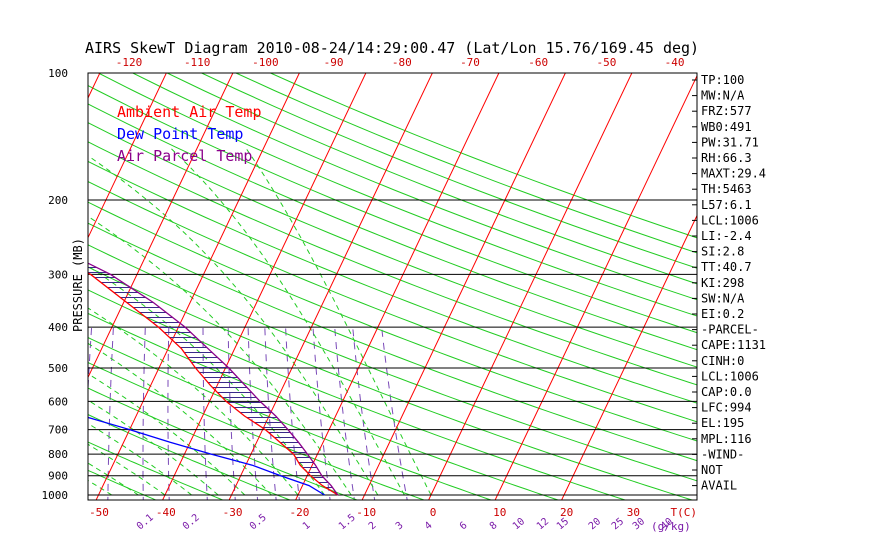 Image resolution: width=870 pixels, height=560 pixels. I want to click on index-item: TH:5463, so click(726, 189).